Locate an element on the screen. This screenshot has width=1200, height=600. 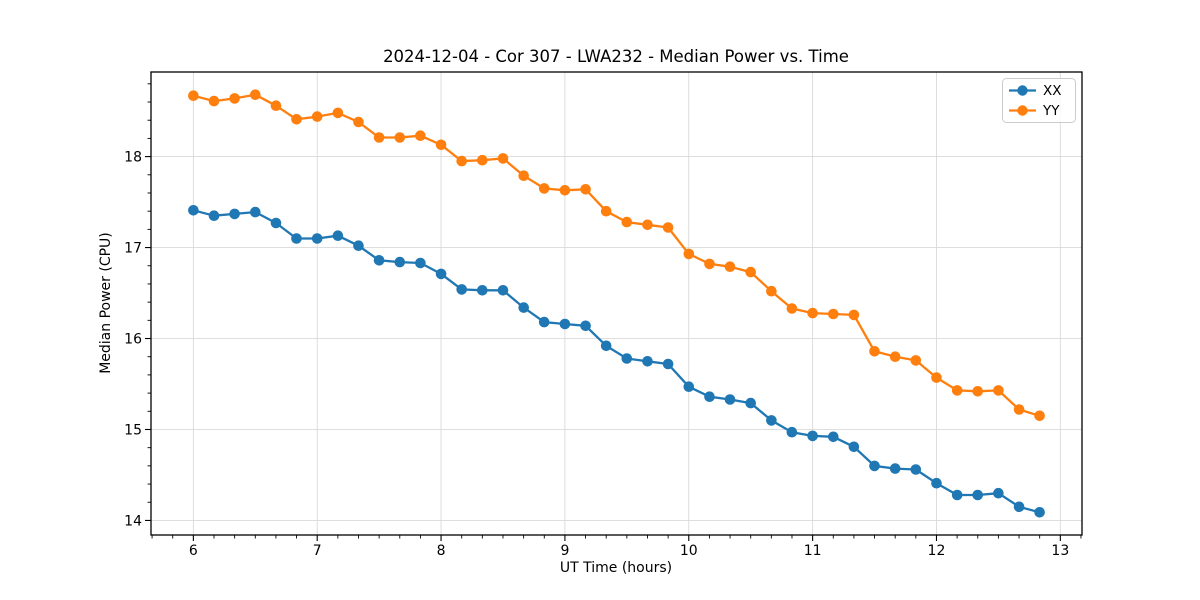
y-axis-label: Median Power (CPU) is located at coordinates (106, 303).